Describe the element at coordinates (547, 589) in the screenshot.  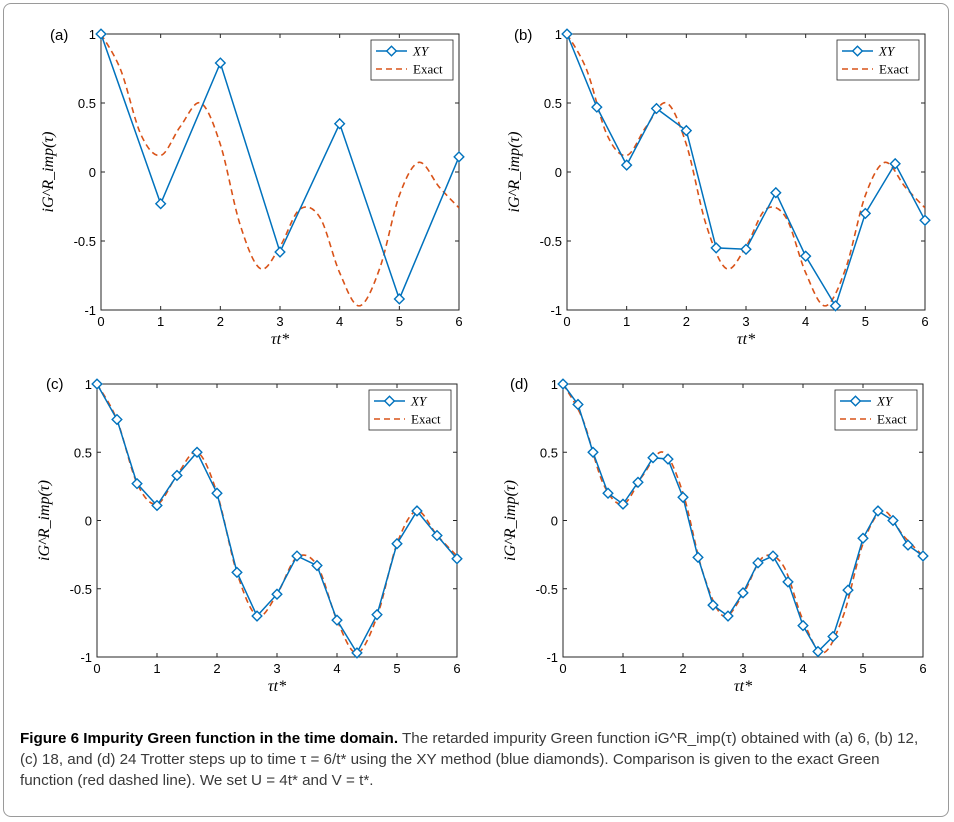
I see `y-tick-label: -0.5` at that location.